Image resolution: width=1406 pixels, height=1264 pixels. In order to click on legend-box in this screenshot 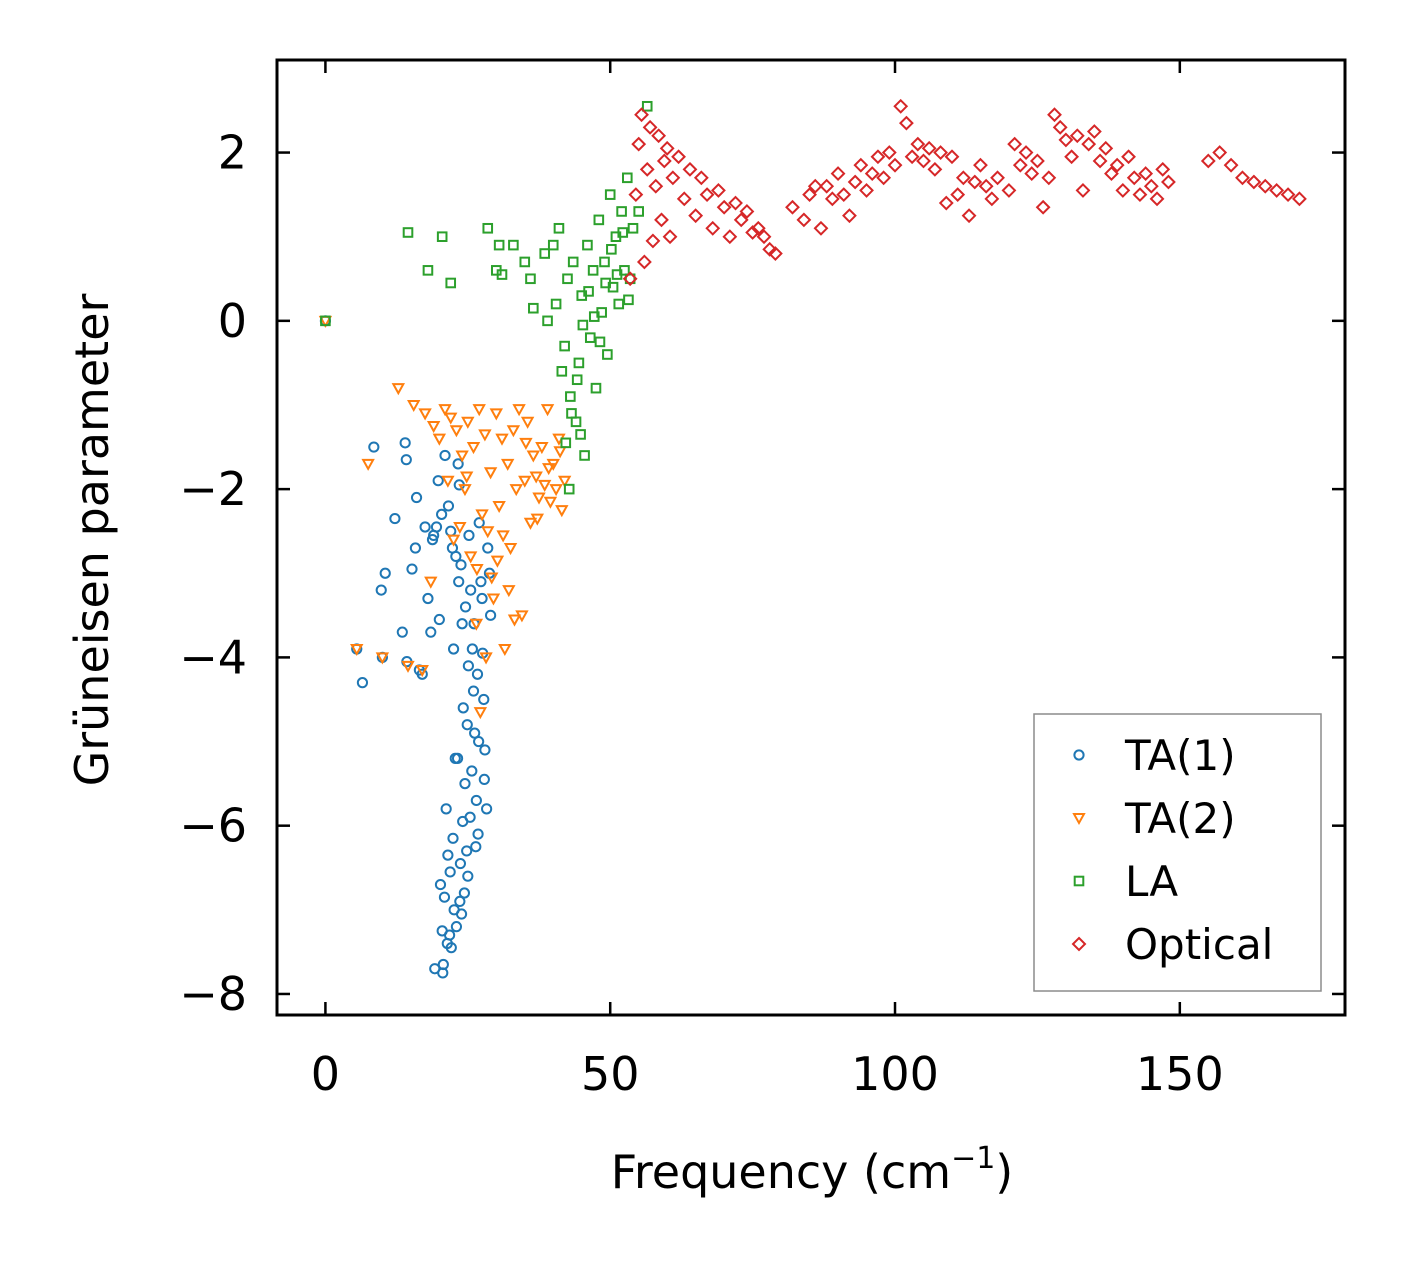, I will do `click(1177, 852)`.